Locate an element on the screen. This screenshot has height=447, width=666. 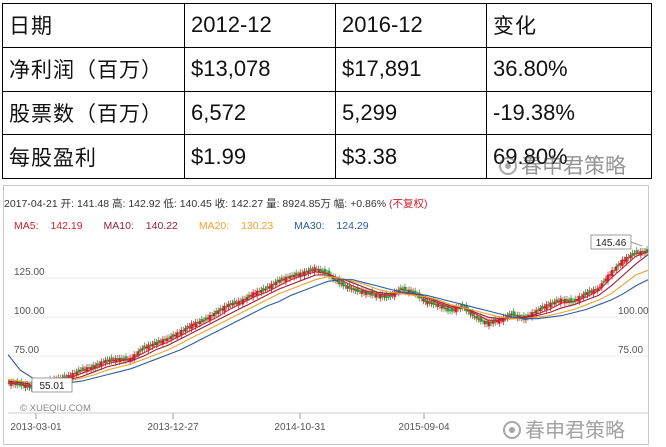
row-label: 每股盈利 is located at coordinates (93, 156).